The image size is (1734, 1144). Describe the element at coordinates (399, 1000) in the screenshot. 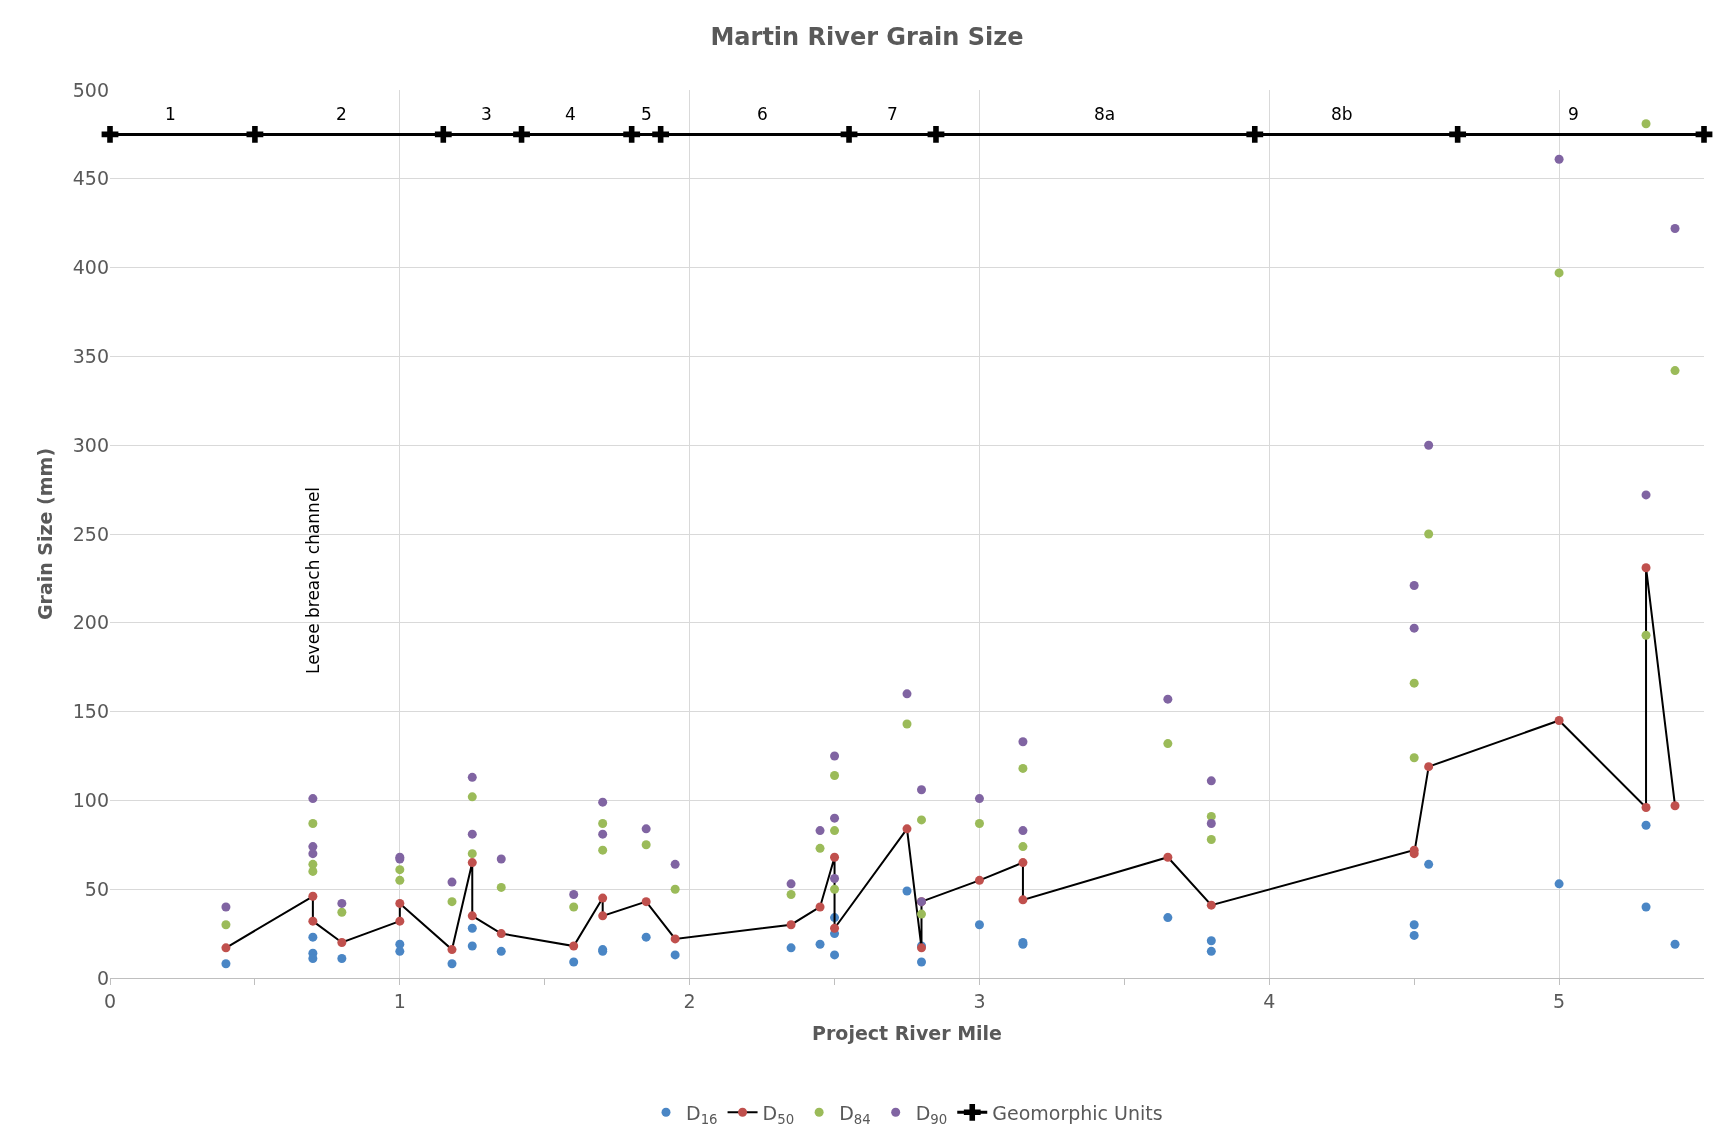

I see `x-tick-label: 1` at that location.